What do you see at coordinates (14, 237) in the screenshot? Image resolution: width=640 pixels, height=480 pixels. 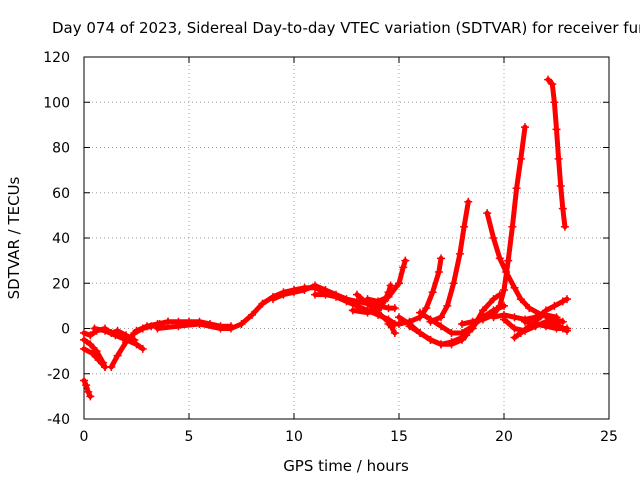 I see `y-axis-label: SDTVAR / TECUs` at bounding box center [14, 237].